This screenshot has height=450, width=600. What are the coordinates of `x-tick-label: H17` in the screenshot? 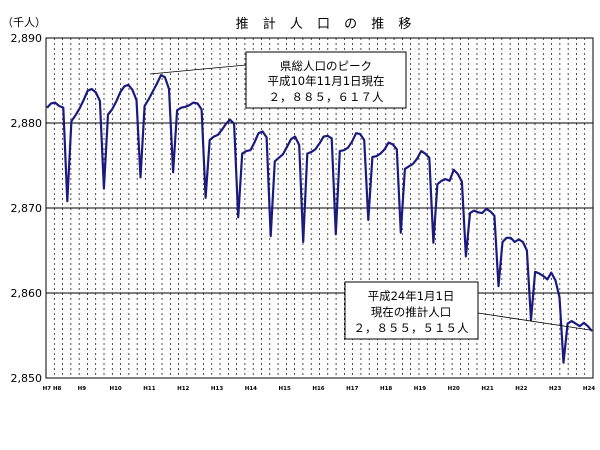 It's located at (352, 389).